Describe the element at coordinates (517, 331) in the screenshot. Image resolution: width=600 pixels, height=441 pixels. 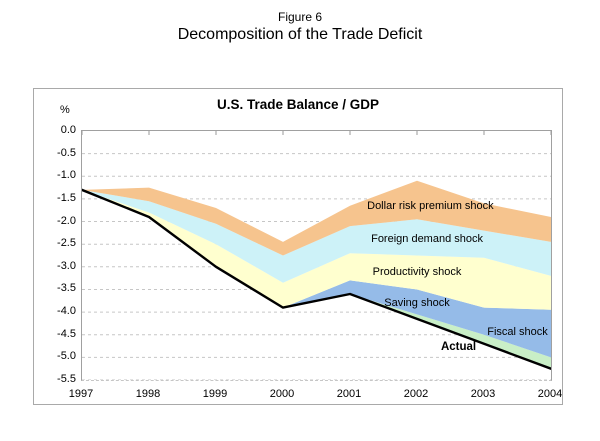
I see `annotation-fiscal-shock: Fiscal shock` at that location.